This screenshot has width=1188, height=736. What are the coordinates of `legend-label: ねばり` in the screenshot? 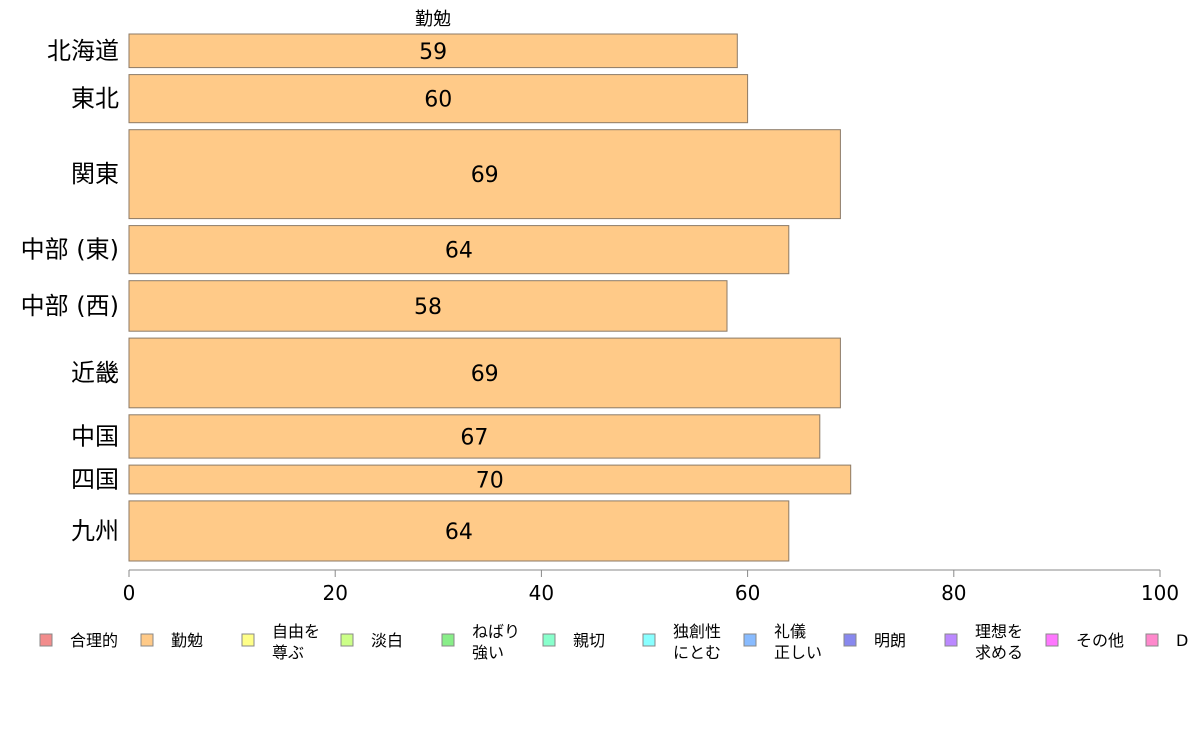 It's located at (496, 631).